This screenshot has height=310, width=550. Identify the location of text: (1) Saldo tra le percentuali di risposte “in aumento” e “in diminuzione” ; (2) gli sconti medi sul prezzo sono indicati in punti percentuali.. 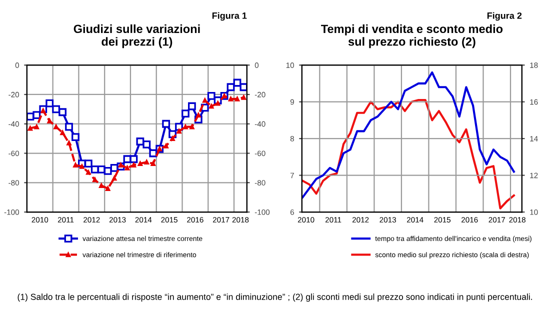
(275, 298).